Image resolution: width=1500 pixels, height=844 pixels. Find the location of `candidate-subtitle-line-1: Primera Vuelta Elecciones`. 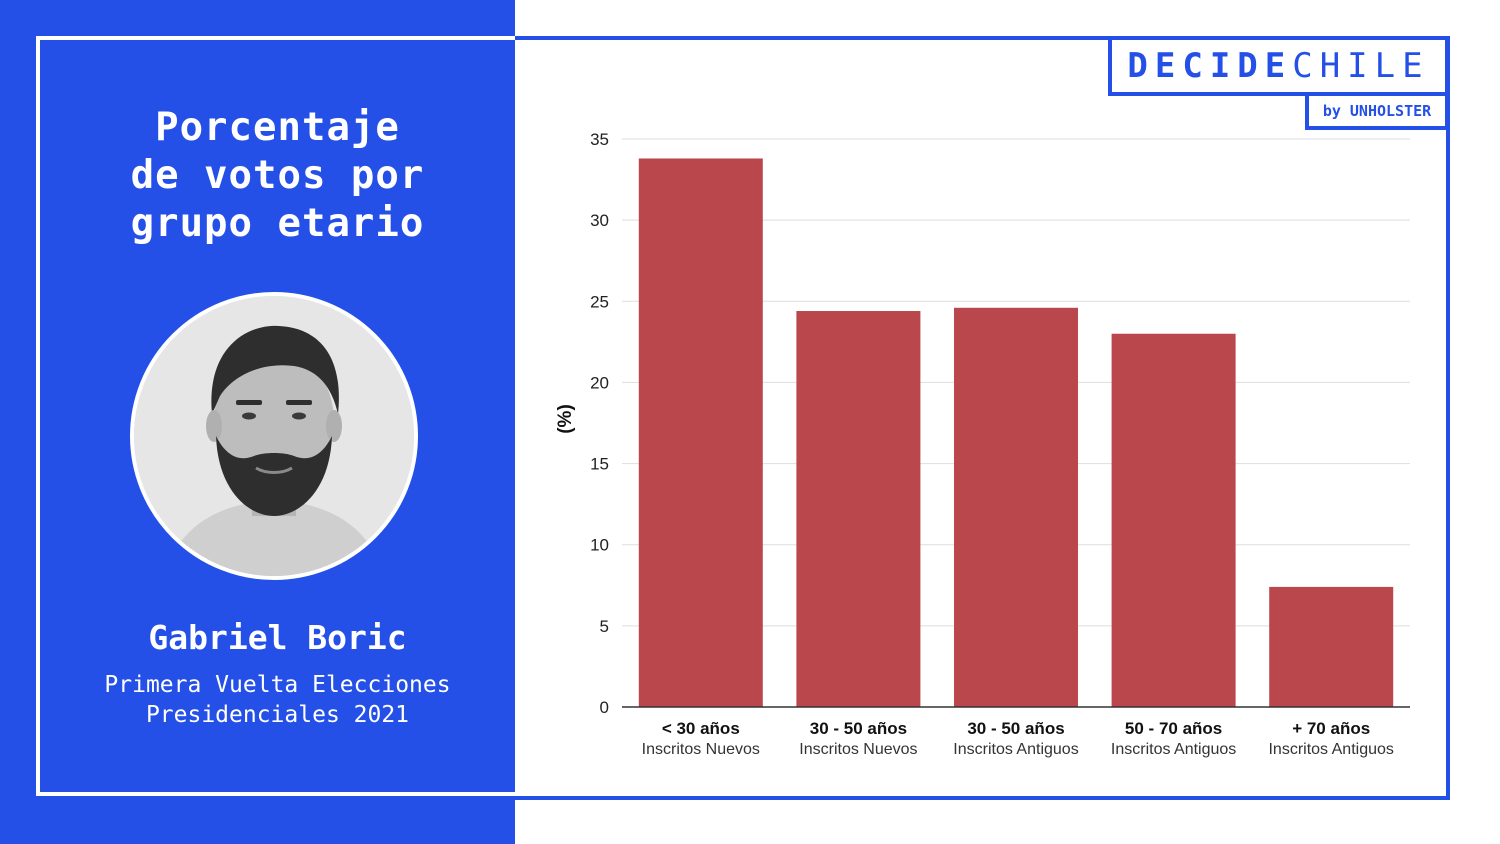

candidate-subtitle-line-1: Primera Vuelta Elecciones is located at coordinates (277, 685).